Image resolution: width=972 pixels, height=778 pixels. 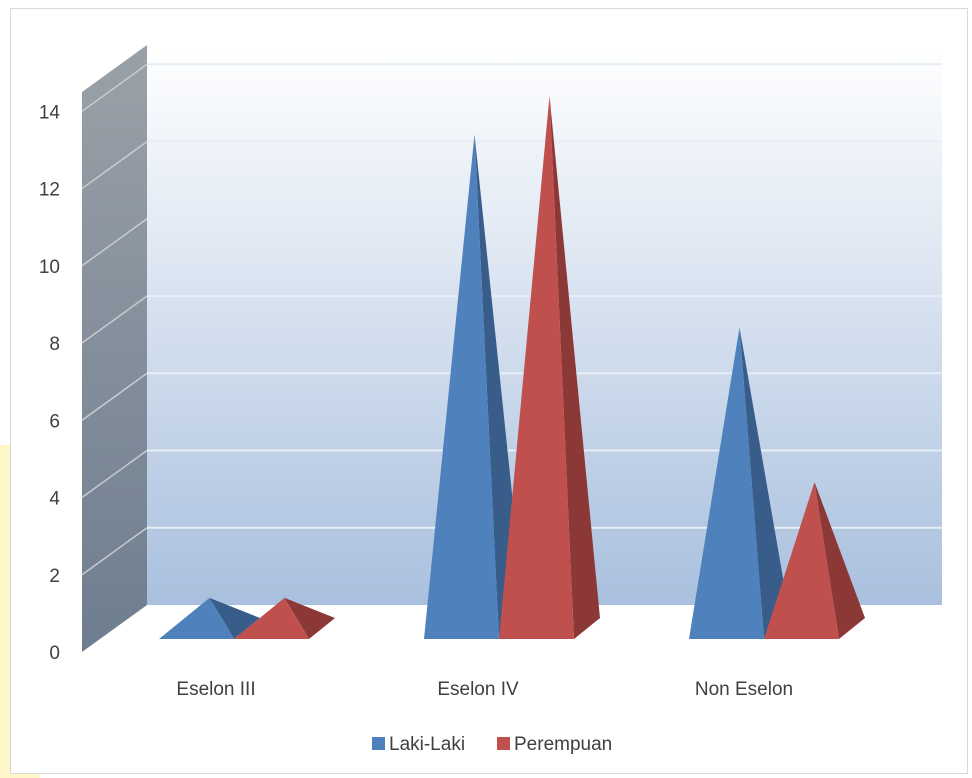 What do you see at coordinates (563, 744) in the screenshot?
I see `legend-label: Perempuan` at bounding box center [563, 744].